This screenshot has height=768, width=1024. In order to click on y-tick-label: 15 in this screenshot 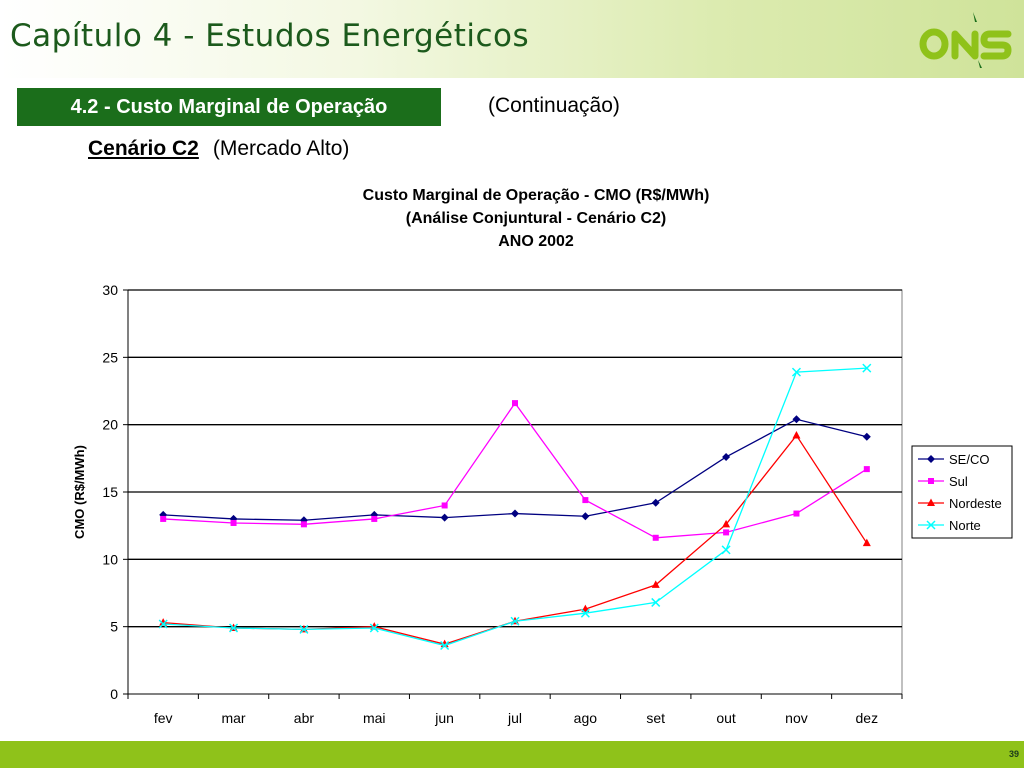, I will do `click(110, 492)`.